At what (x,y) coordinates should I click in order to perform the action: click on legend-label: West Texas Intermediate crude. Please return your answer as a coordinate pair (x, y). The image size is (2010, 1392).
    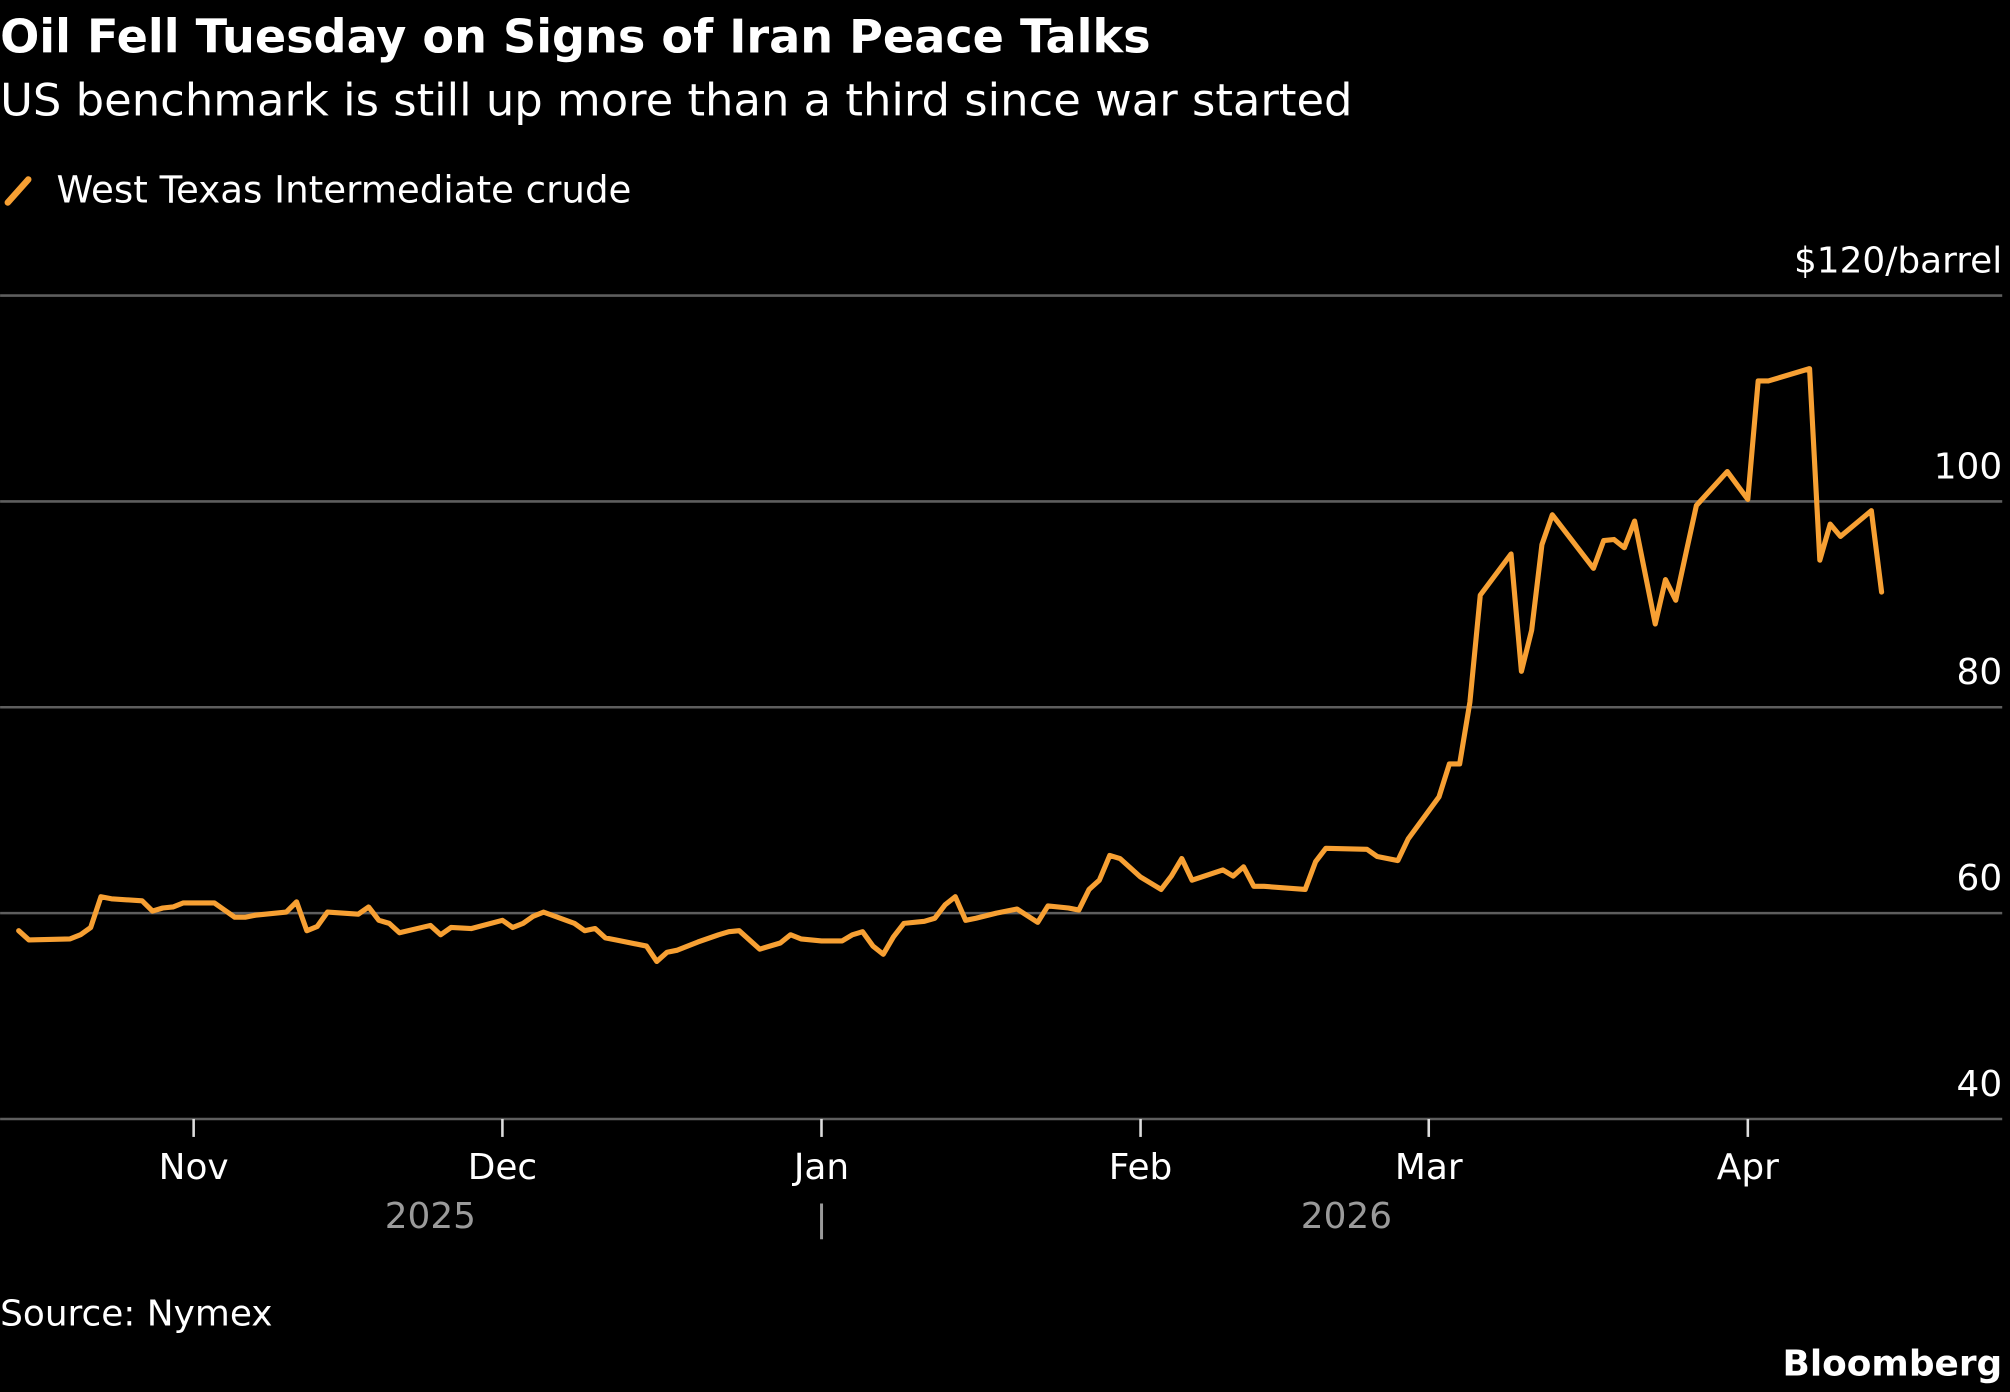
    Looking at the image, I should click on (343, 190).